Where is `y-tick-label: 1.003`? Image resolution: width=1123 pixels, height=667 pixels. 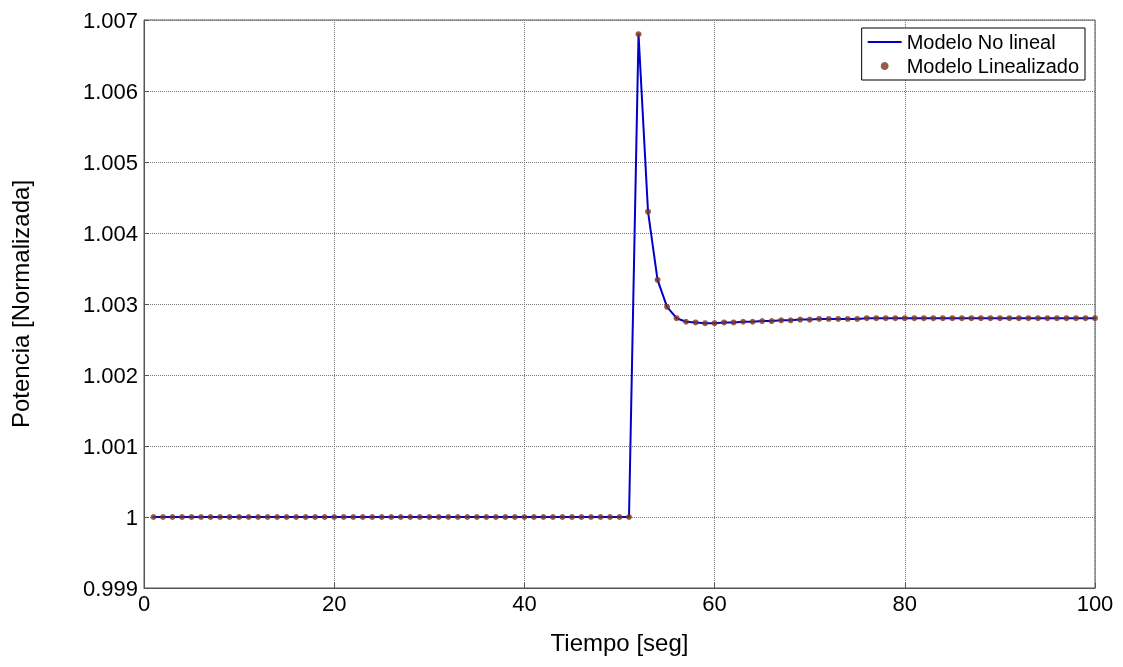 y-tick-label: 1.003 is located at coordinates (110, 304).